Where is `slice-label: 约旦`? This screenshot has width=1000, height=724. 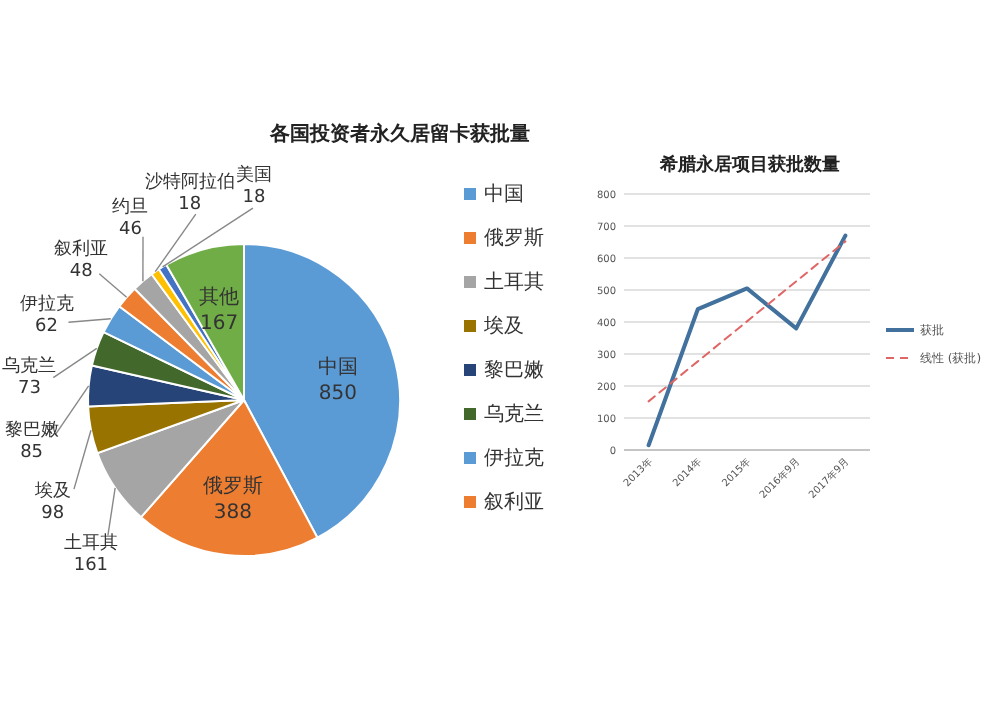 slice-label: 约旦 is located at coordinates (130, 207).